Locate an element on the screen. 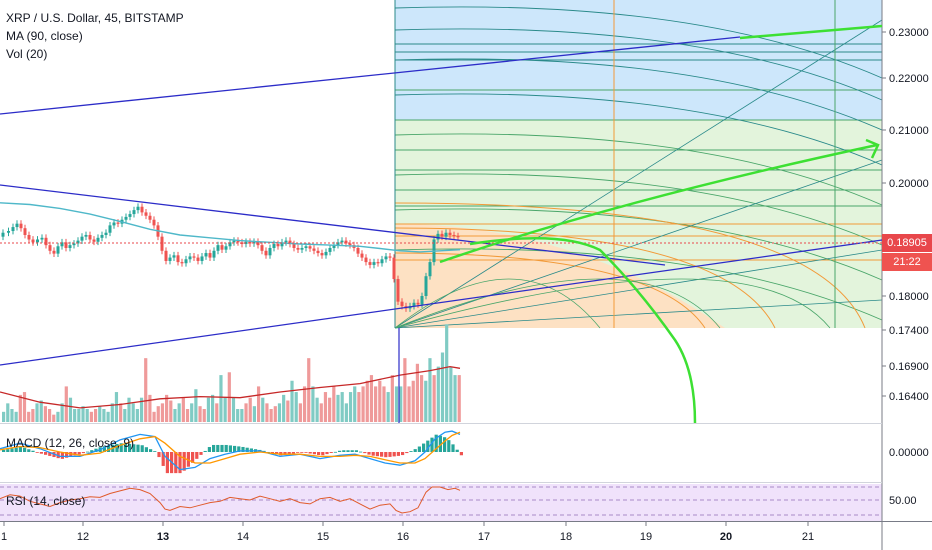 The width and height of the screenshot is (932, 550). arrow-down is located at coordinates (583, 330).